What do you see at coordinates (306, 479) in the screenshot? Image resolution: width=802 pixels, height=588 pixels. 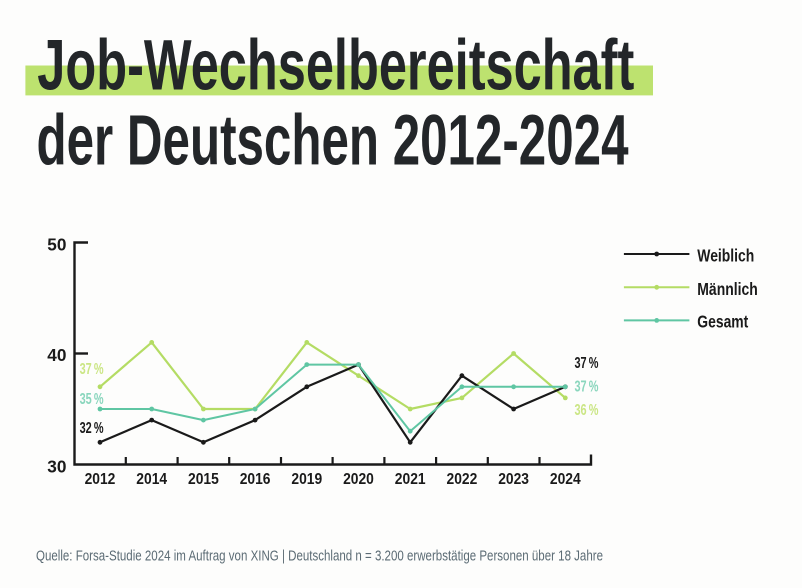 I see `svg-text: 2019` at bounding box center [306, 479].